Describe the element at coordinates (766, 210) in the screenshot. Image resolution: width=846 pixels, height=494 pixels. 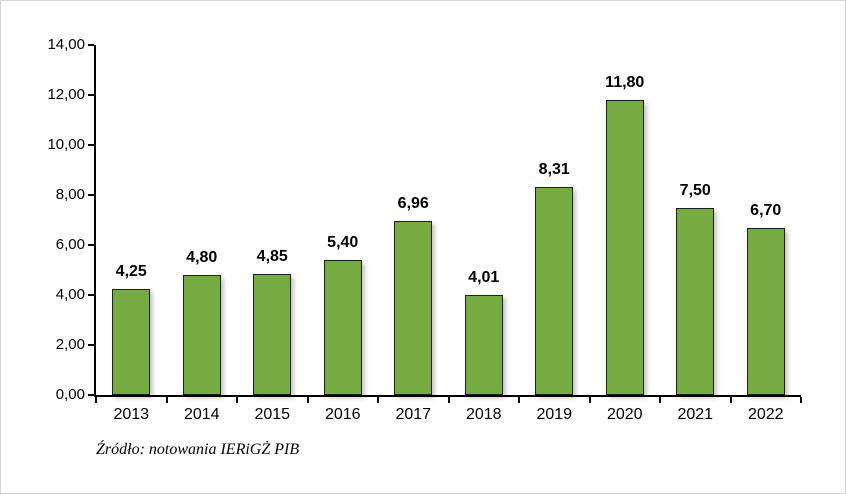
I see `bar-value-label: 6,70` at that location.